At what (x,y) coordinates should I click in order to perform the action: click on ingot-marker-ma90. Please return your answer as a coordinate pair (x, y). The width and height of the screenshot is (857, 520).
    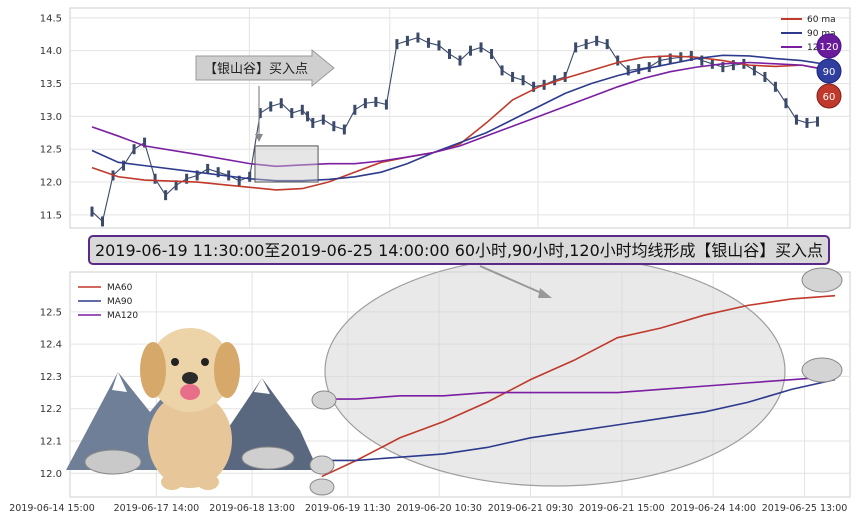
    Looking at the image, I should click on (322, 465).